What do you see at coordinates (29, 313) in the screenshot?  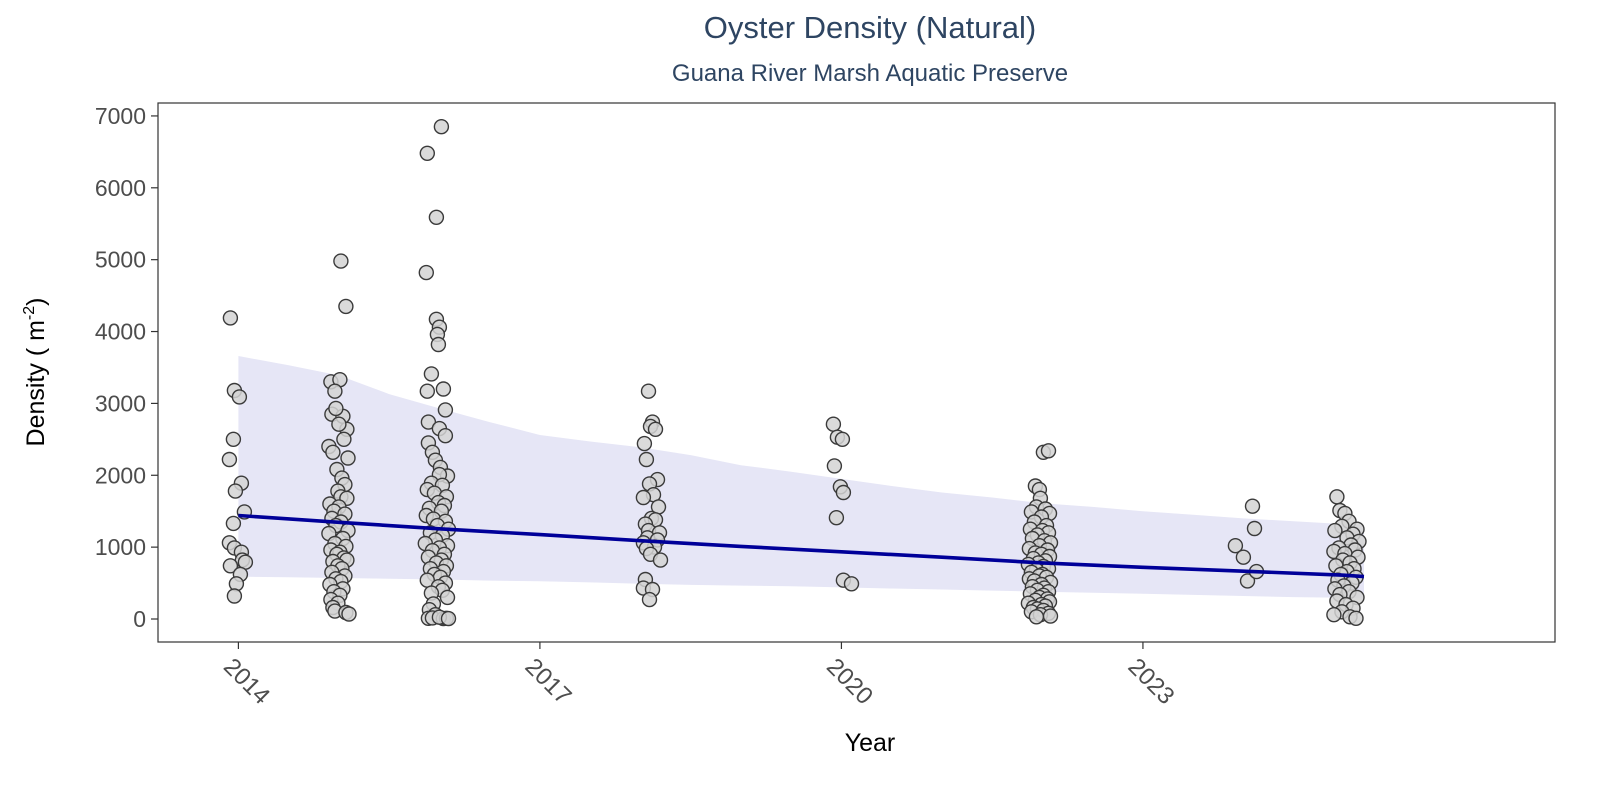 I see `y-axis-label-exponent: -2` at bounding box center [29, 313].